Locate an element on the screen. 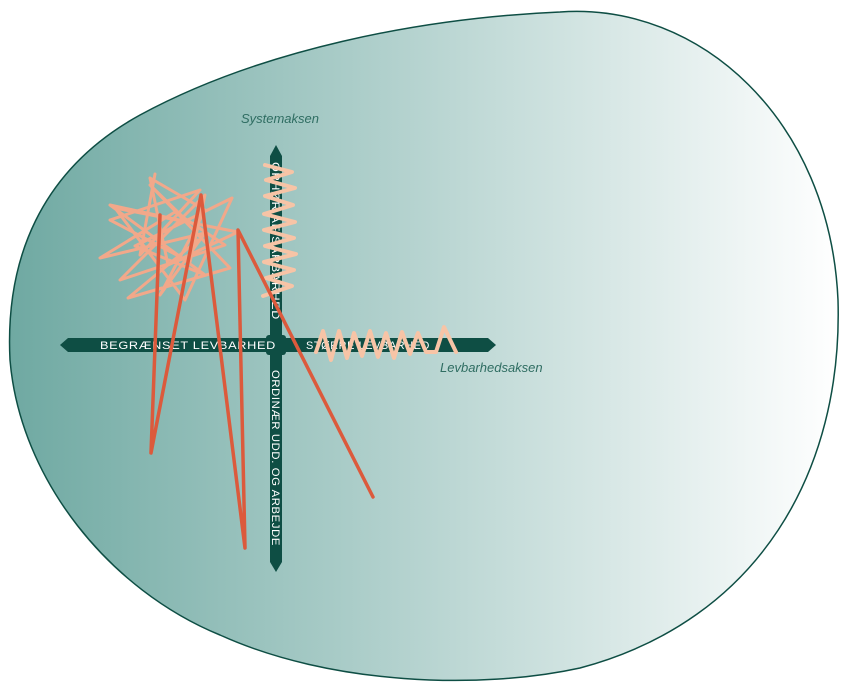 This screenshot has width=844, height=687. vertical-zigzag is located at coordinates (279, 230).